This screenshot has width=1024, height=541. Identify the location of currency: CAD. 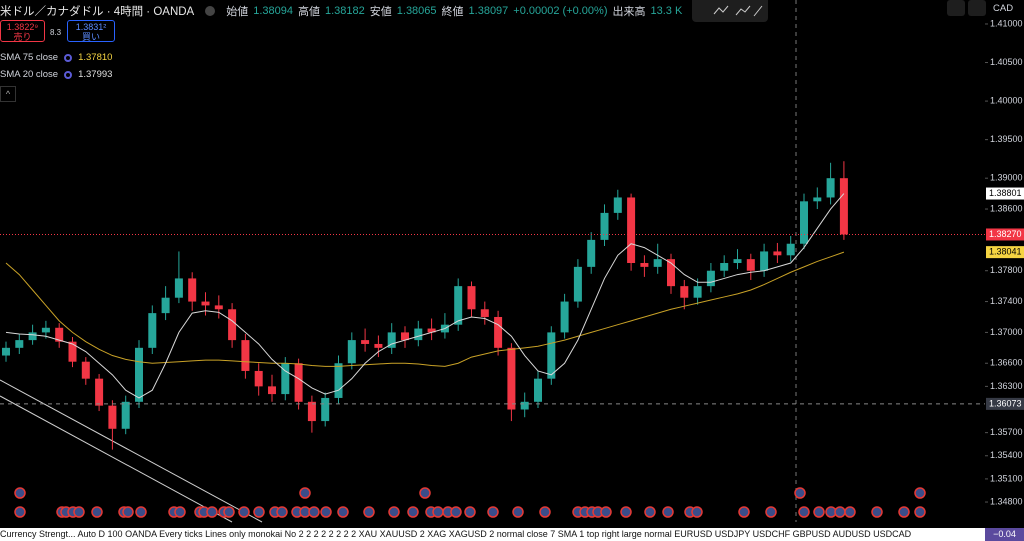
(1003, 8).